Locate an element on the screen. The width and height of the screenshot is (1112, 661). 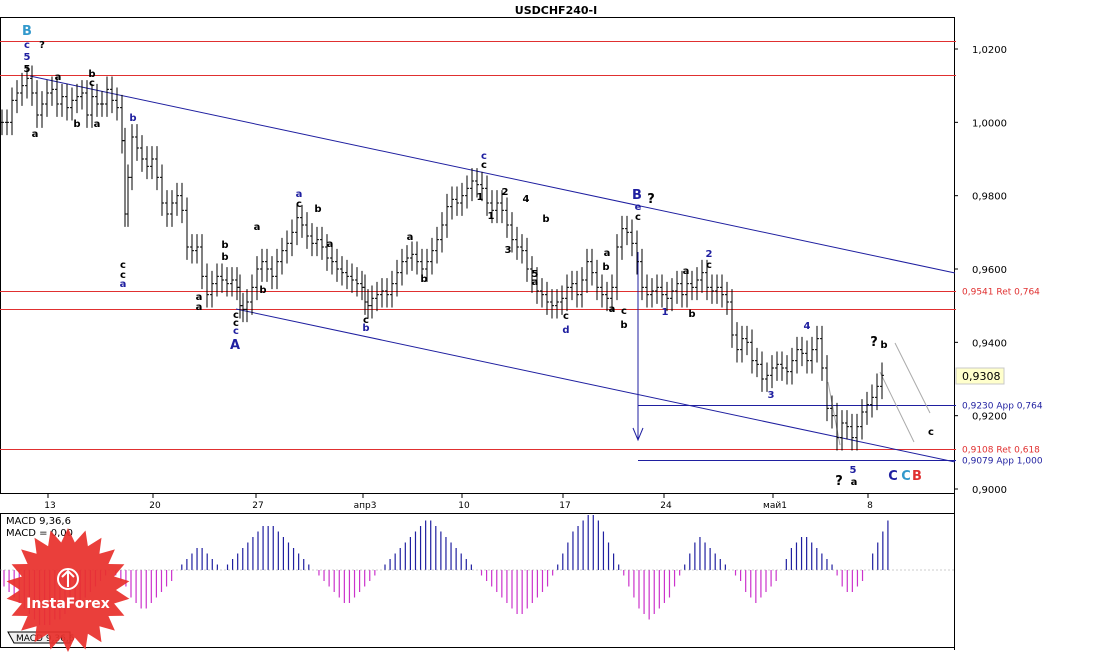
x-tick-label: 20 is located at coordinates (155, 506).